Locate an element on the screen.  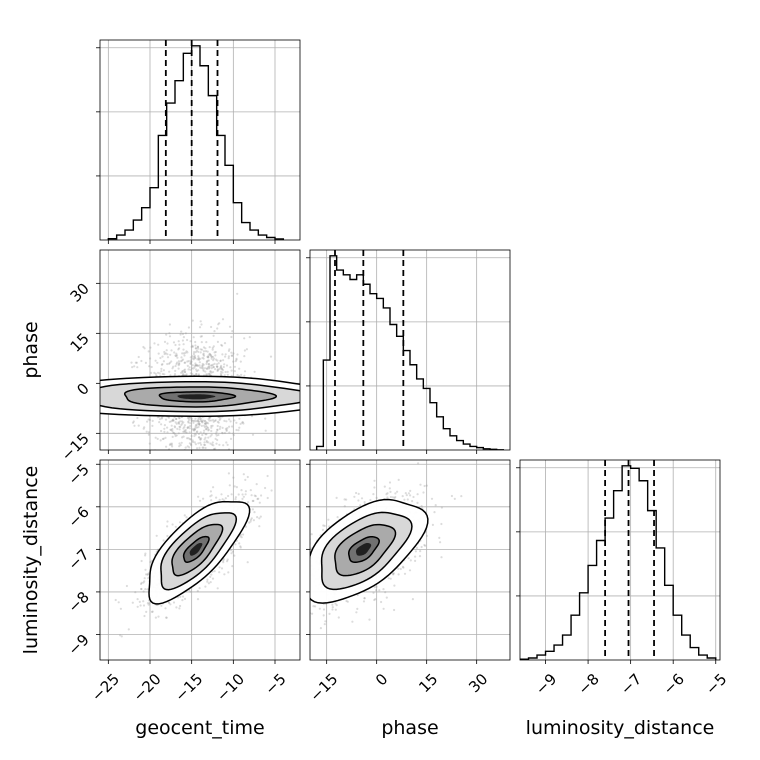
x-tick-label: −8 is located at coordinates (588, 684).